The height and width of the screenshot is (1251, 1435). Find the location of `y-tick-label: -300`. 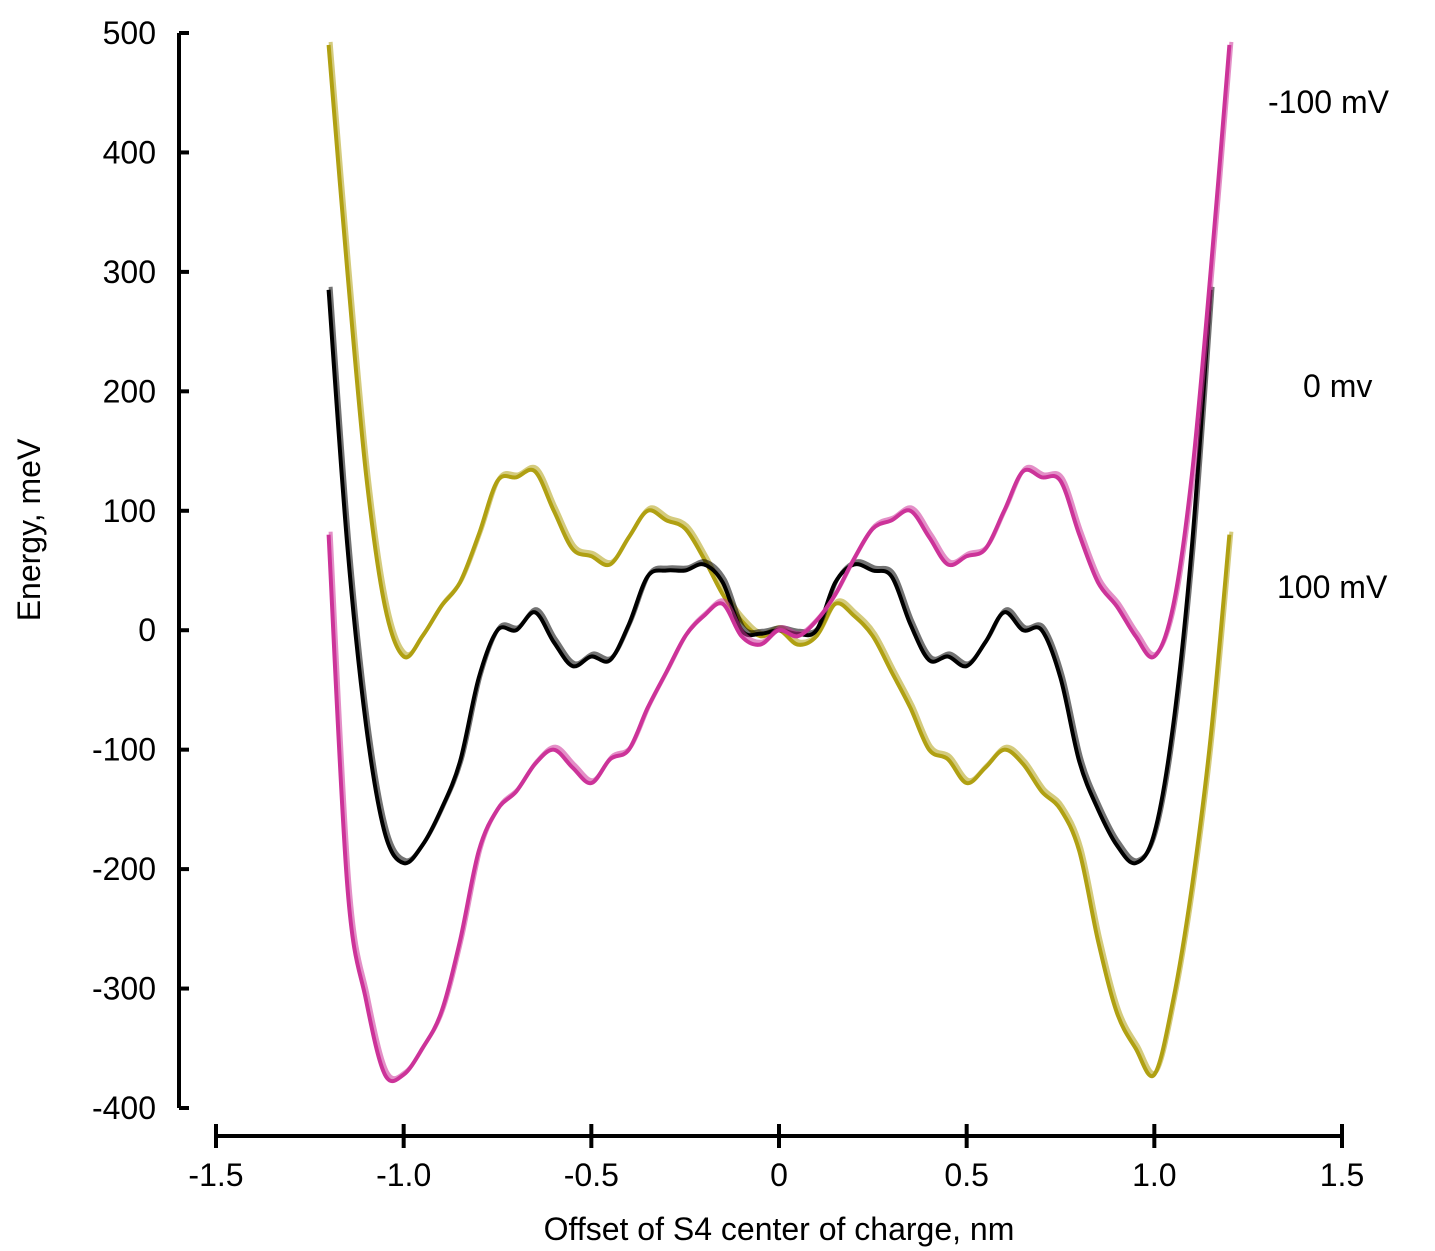

y-tick-label: -300 is located at coordinates (124, 989).